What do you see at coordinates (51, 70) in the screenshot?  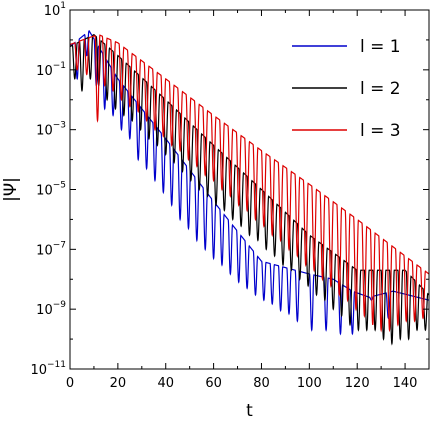 I see `y-tick-label: 10⁻¹` at bounding box center [51, 70].